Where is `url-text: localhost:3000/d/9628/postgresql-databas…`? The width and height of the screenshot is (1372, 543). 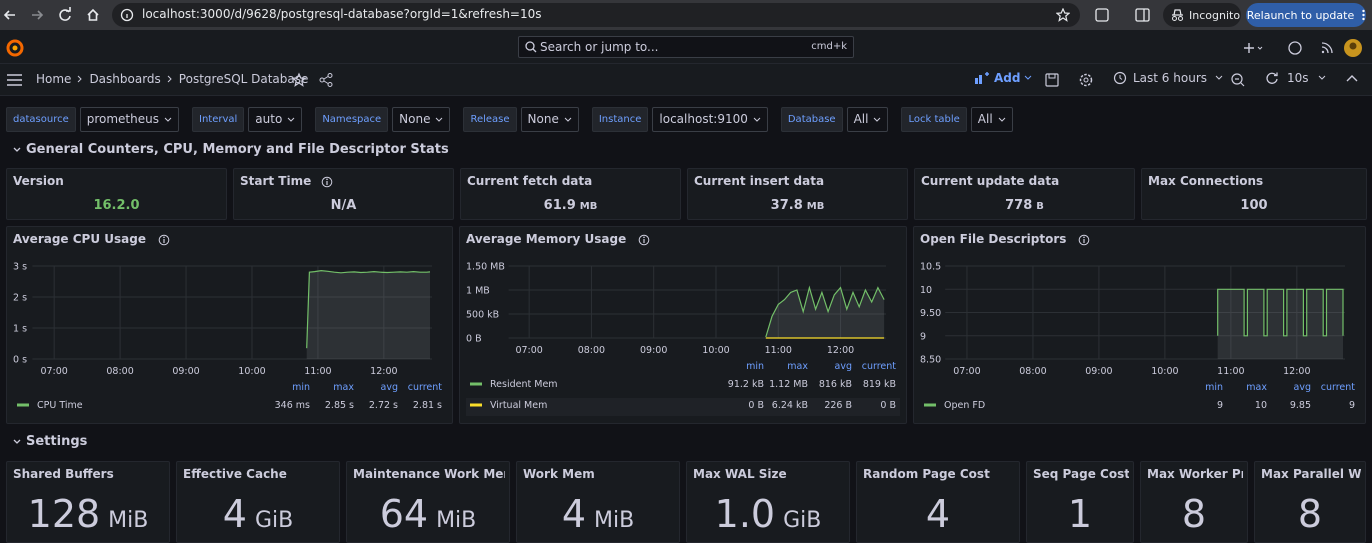 url-text: localhost:3000/d/9628/postgresql-databas… is located at coordinates (342, 14).